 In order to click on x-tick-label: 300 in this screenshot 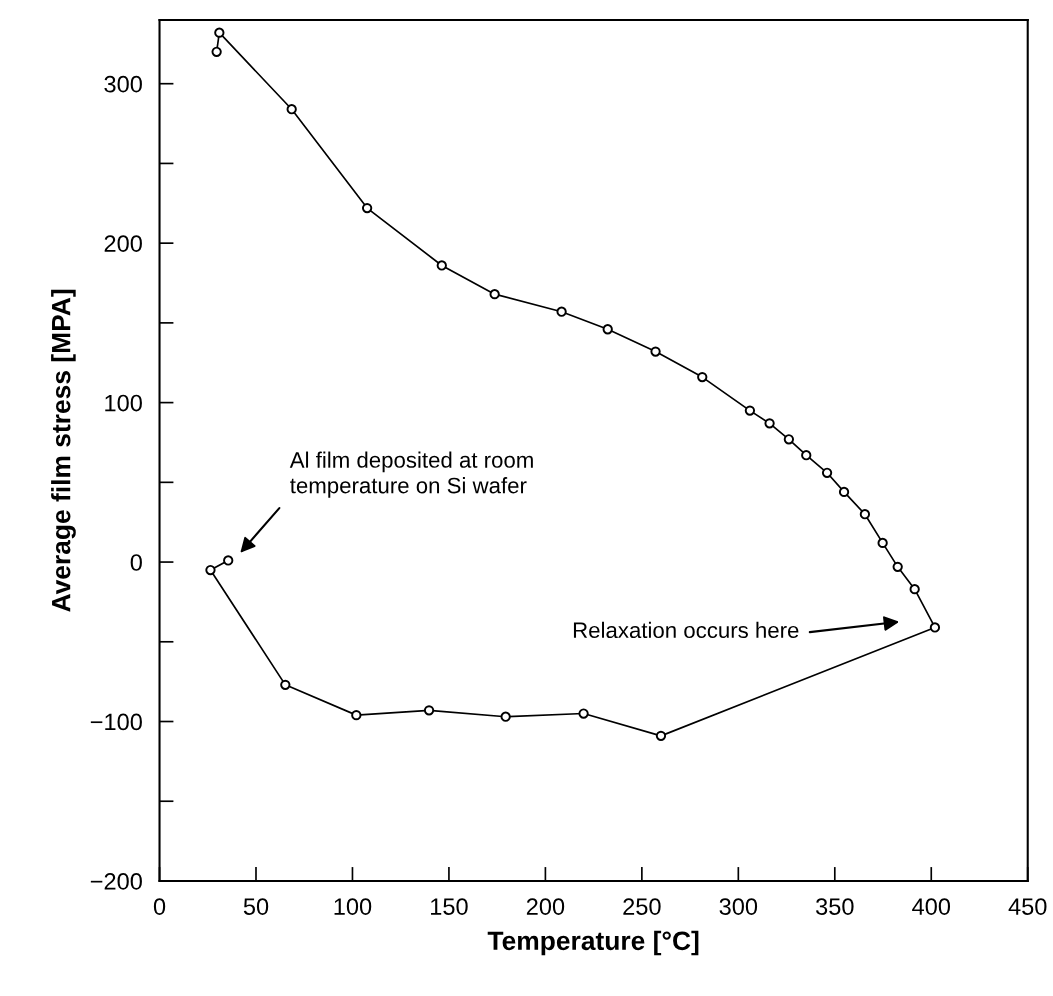, I will do `click(738, 906)`.